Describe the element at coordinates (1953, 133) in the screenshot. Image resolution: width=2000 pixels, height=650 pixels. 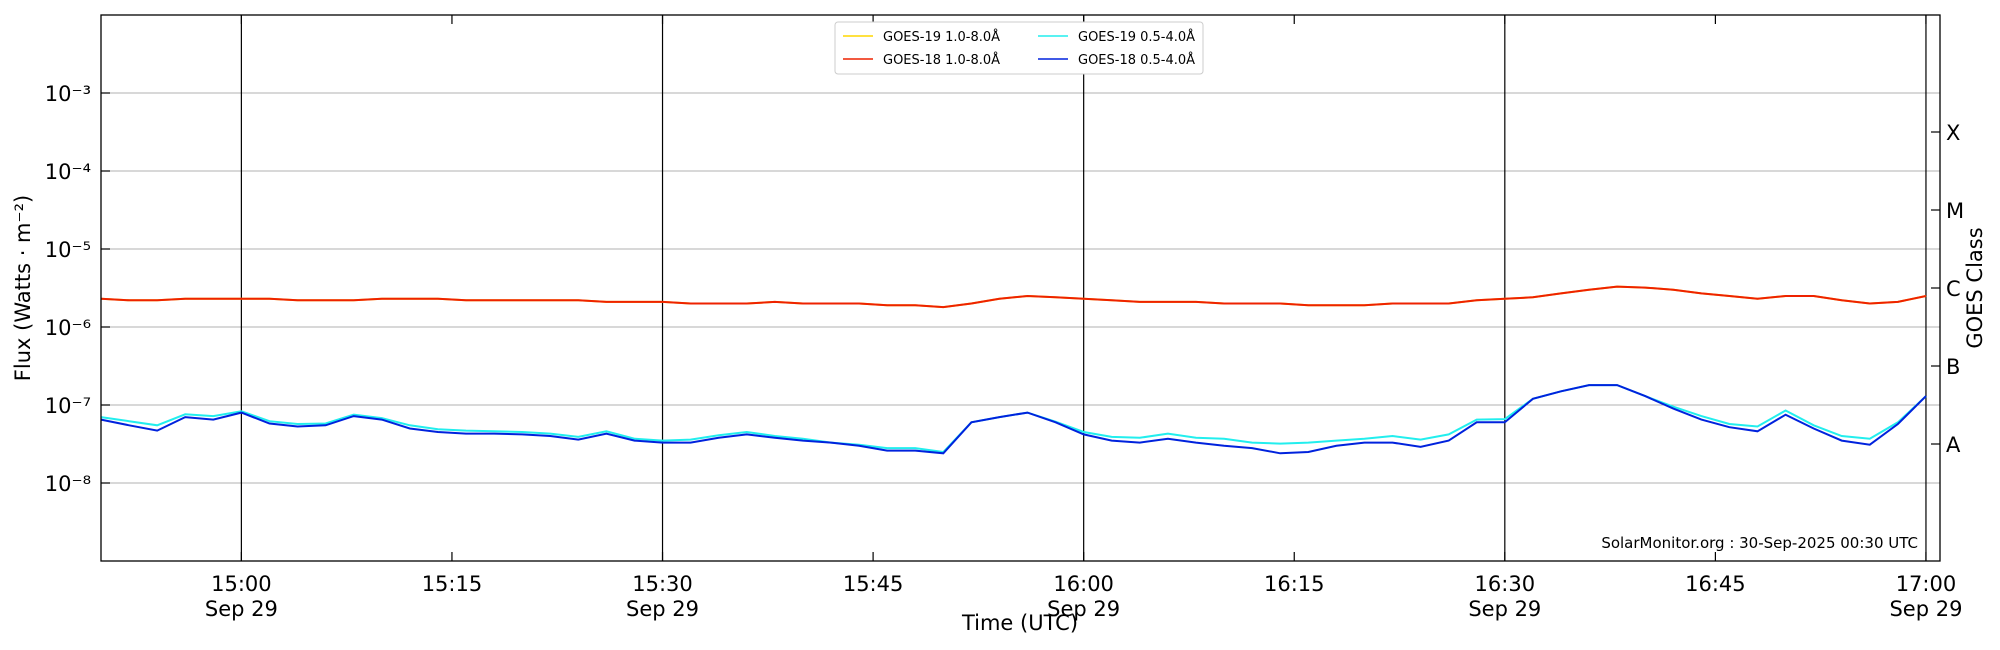
I see `y2-tick-label: X` at that location.